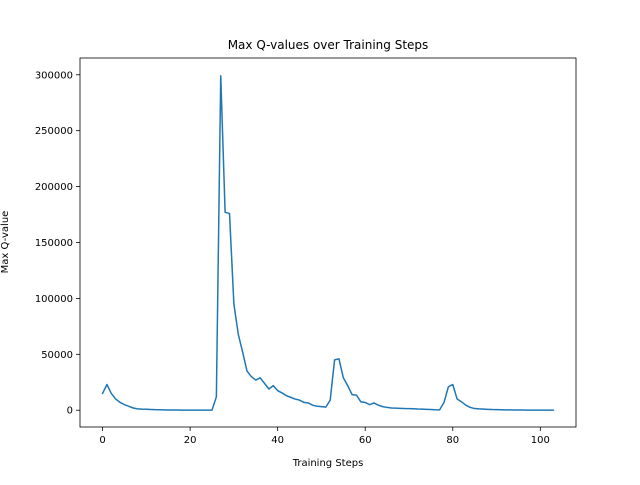  What do you see at coordinates (54, 75) in the screenshot?
I see `y-tick-label: 300000` at bounding box center [54, 75].